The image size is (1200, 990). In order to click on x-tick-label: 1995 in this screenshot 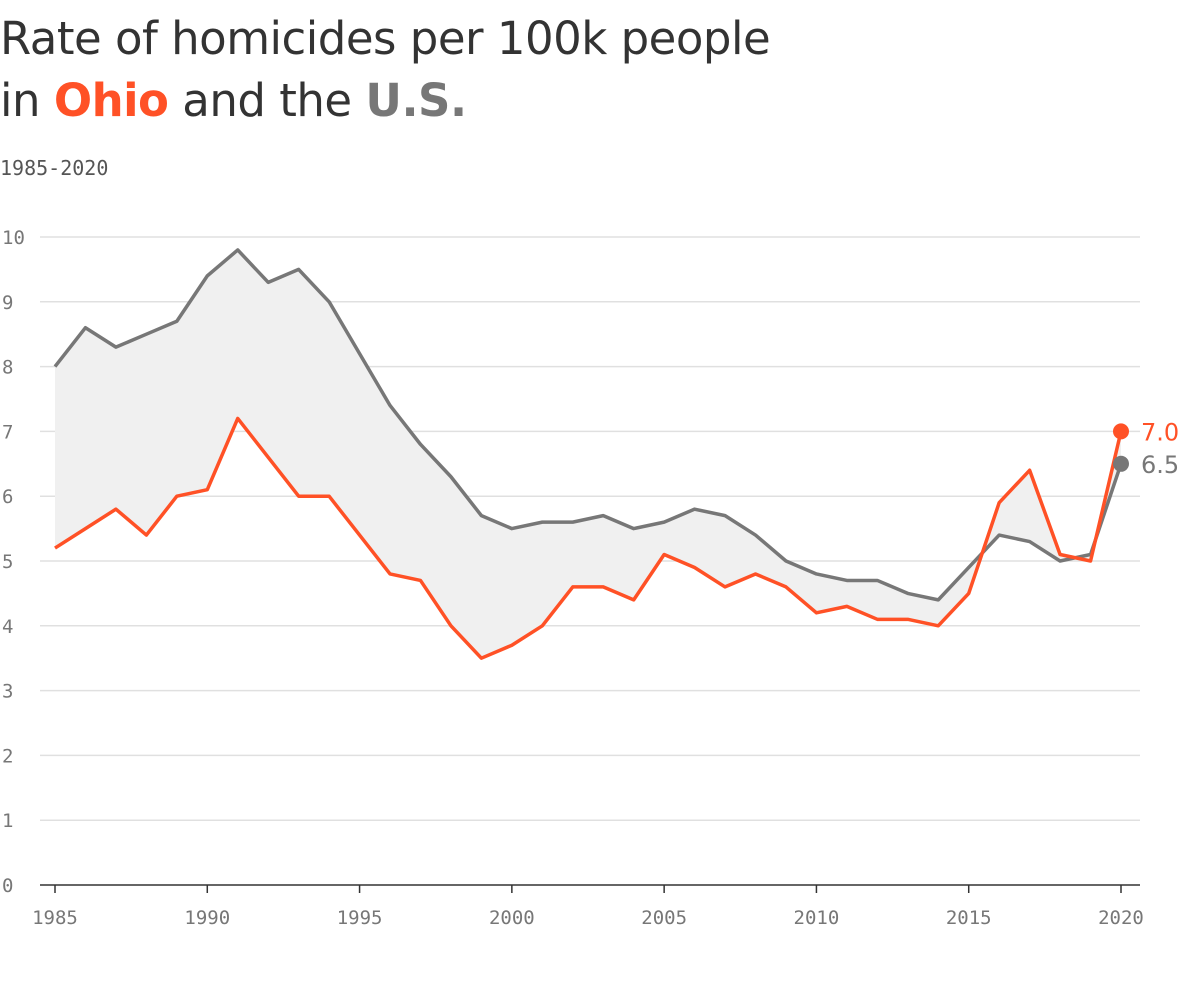, I will do `click(360, 918)`.